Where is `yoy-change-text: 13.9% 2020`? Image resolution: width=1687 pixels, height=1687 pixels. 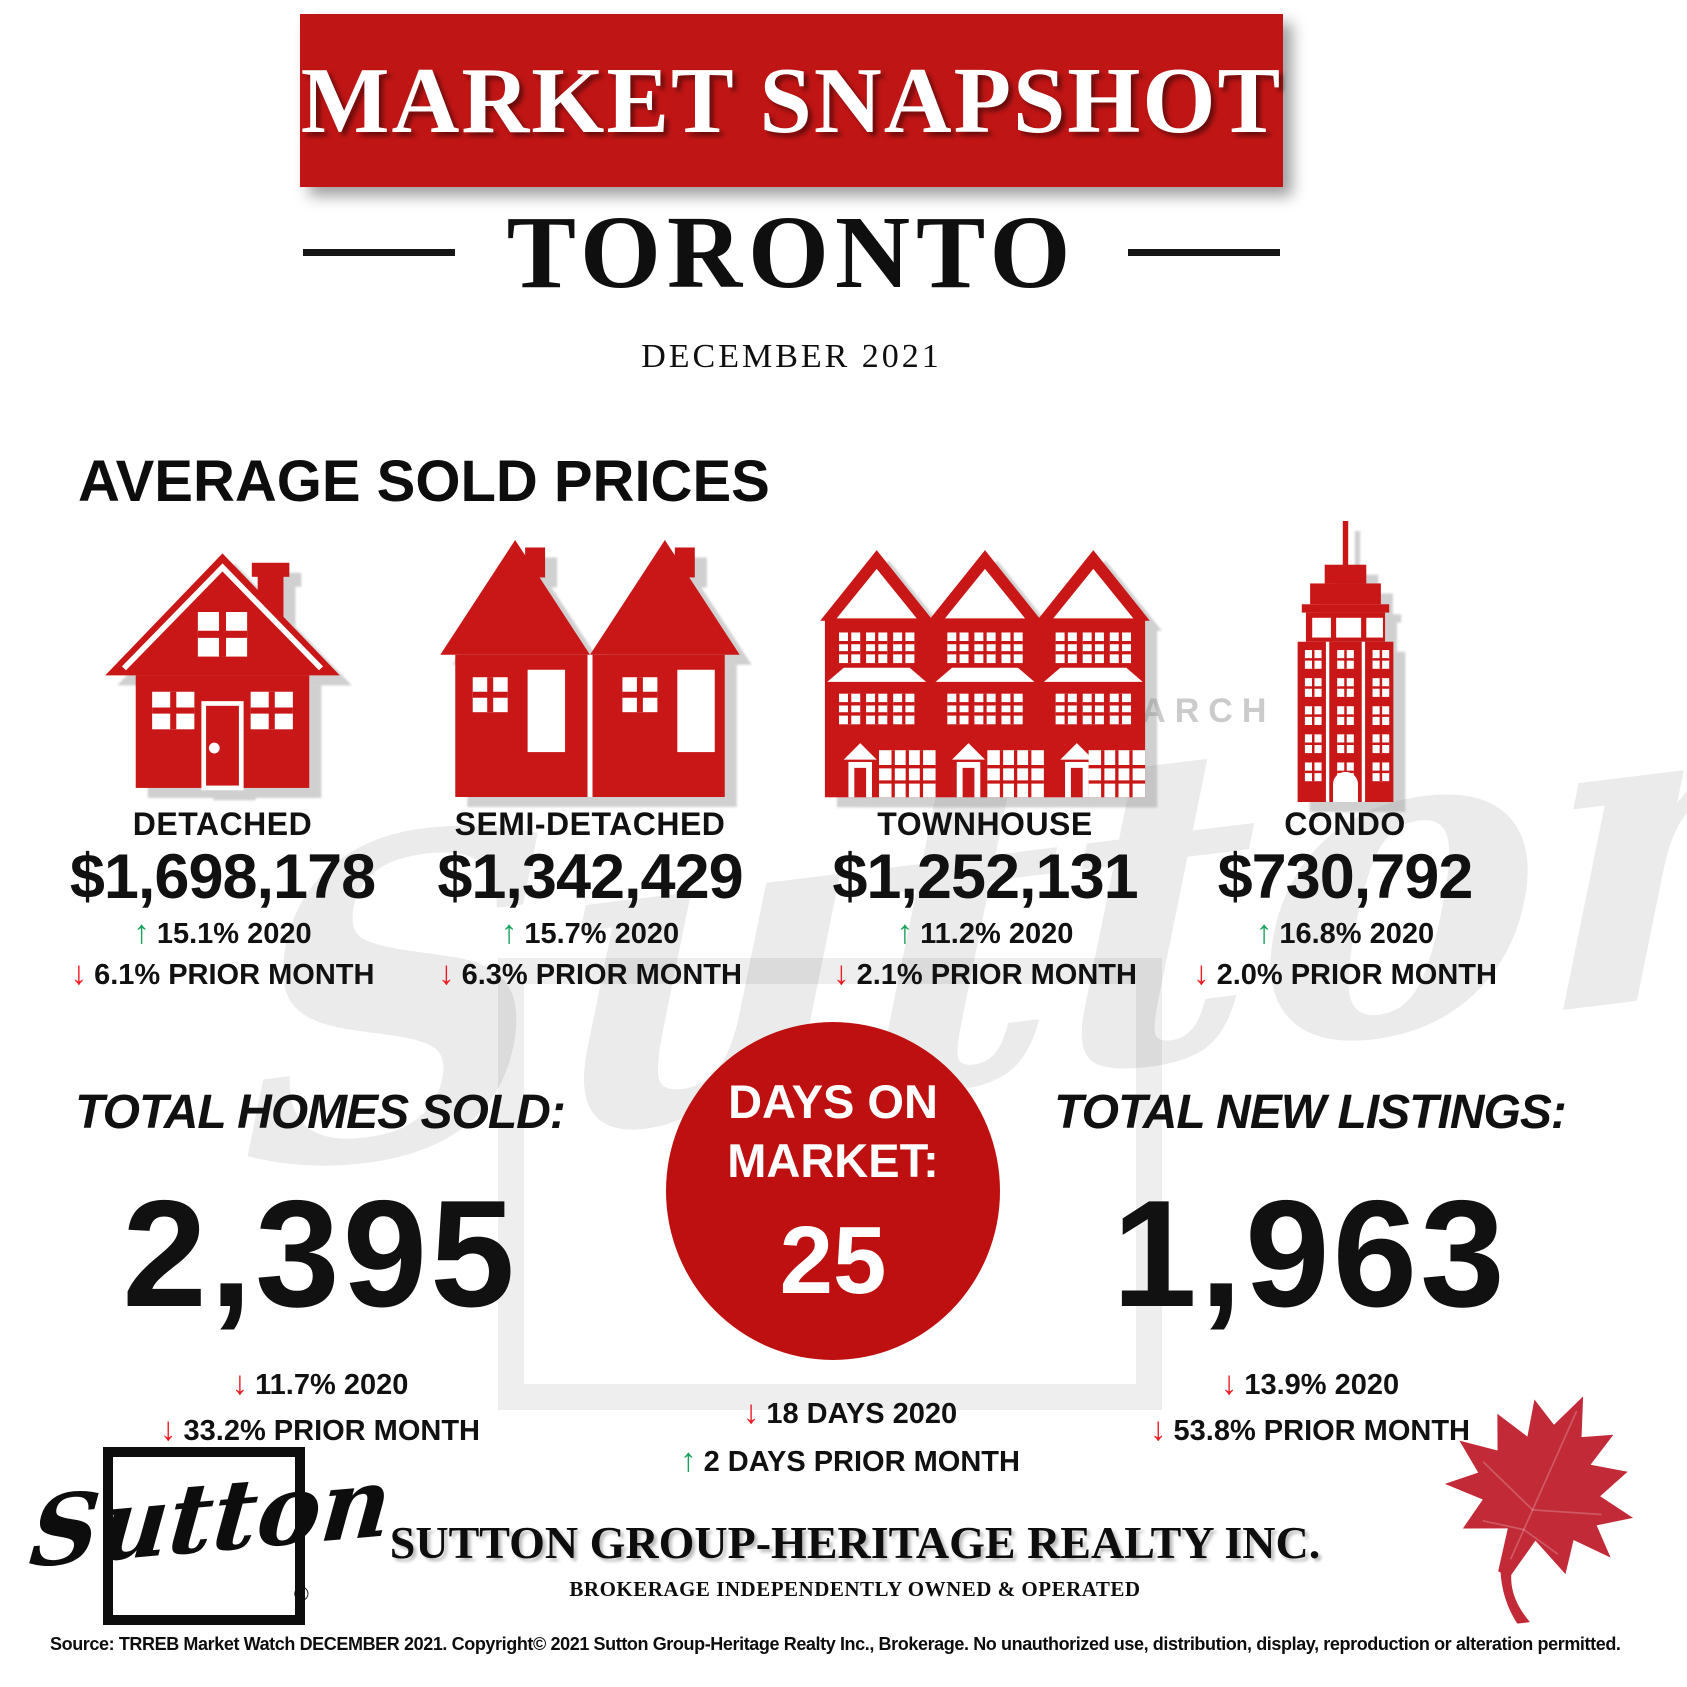 yoy-change-text: 13.9% 2020 is located at coordinates (1322, 1385).